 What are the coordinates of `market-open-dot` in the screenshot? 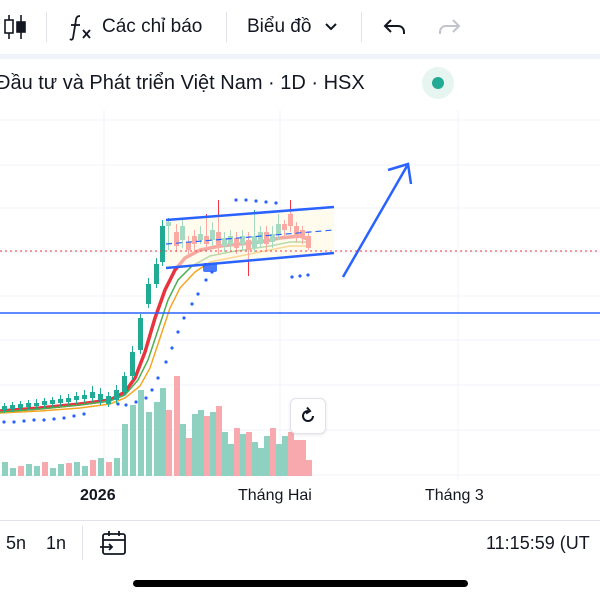 It's located at (438, 83).